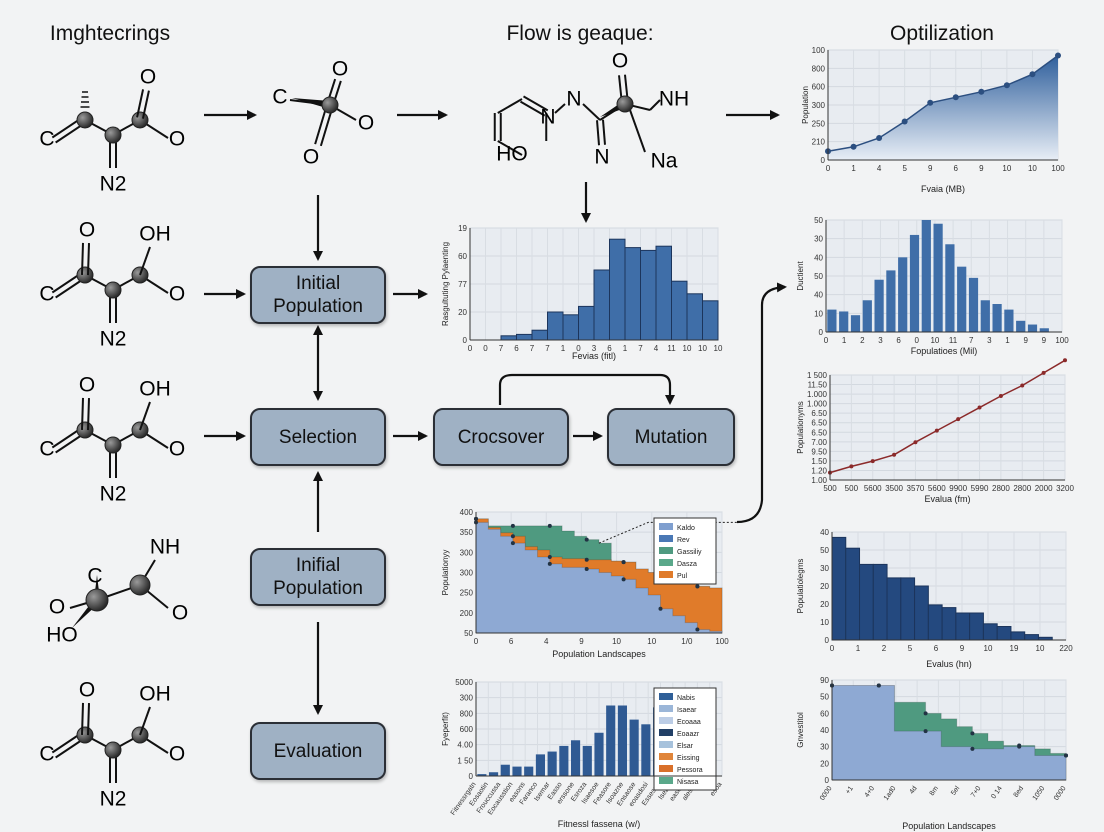 The width and height of the screenshot is (1104, 832). Describe the element at coordinates (599, 654) in the screenshot. I see `x-axis-label: Population Landscapes` at that location.